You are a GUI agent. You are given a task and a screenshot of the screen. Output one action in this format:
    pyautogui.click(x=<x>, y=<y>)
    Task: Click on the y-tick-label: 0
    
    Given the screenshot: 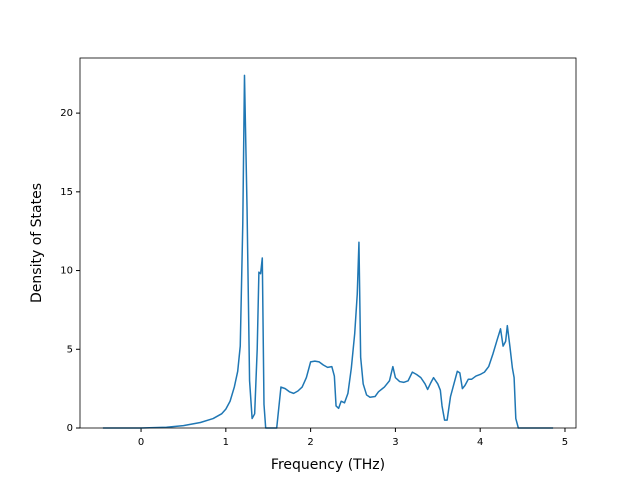 What is the action you would take?
    pyautogui.click(x=70, y=428)
    